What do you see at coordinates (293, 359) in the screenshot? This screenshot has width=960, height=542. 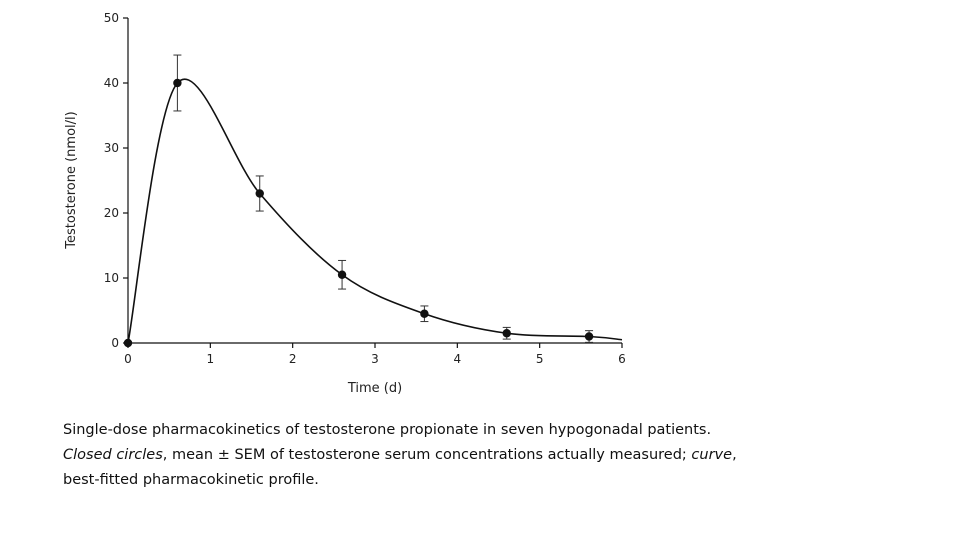 I see `x-tick-label: 2` at bounding box center [293, 359].